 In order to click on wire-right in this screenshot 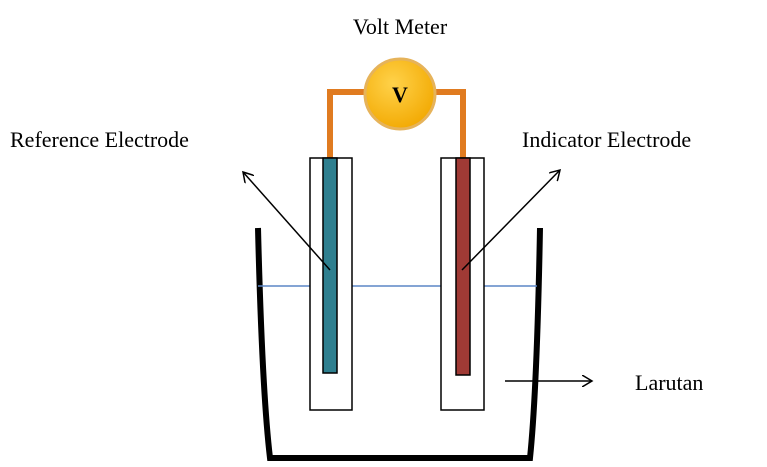, I will do `click(448, 125)`.